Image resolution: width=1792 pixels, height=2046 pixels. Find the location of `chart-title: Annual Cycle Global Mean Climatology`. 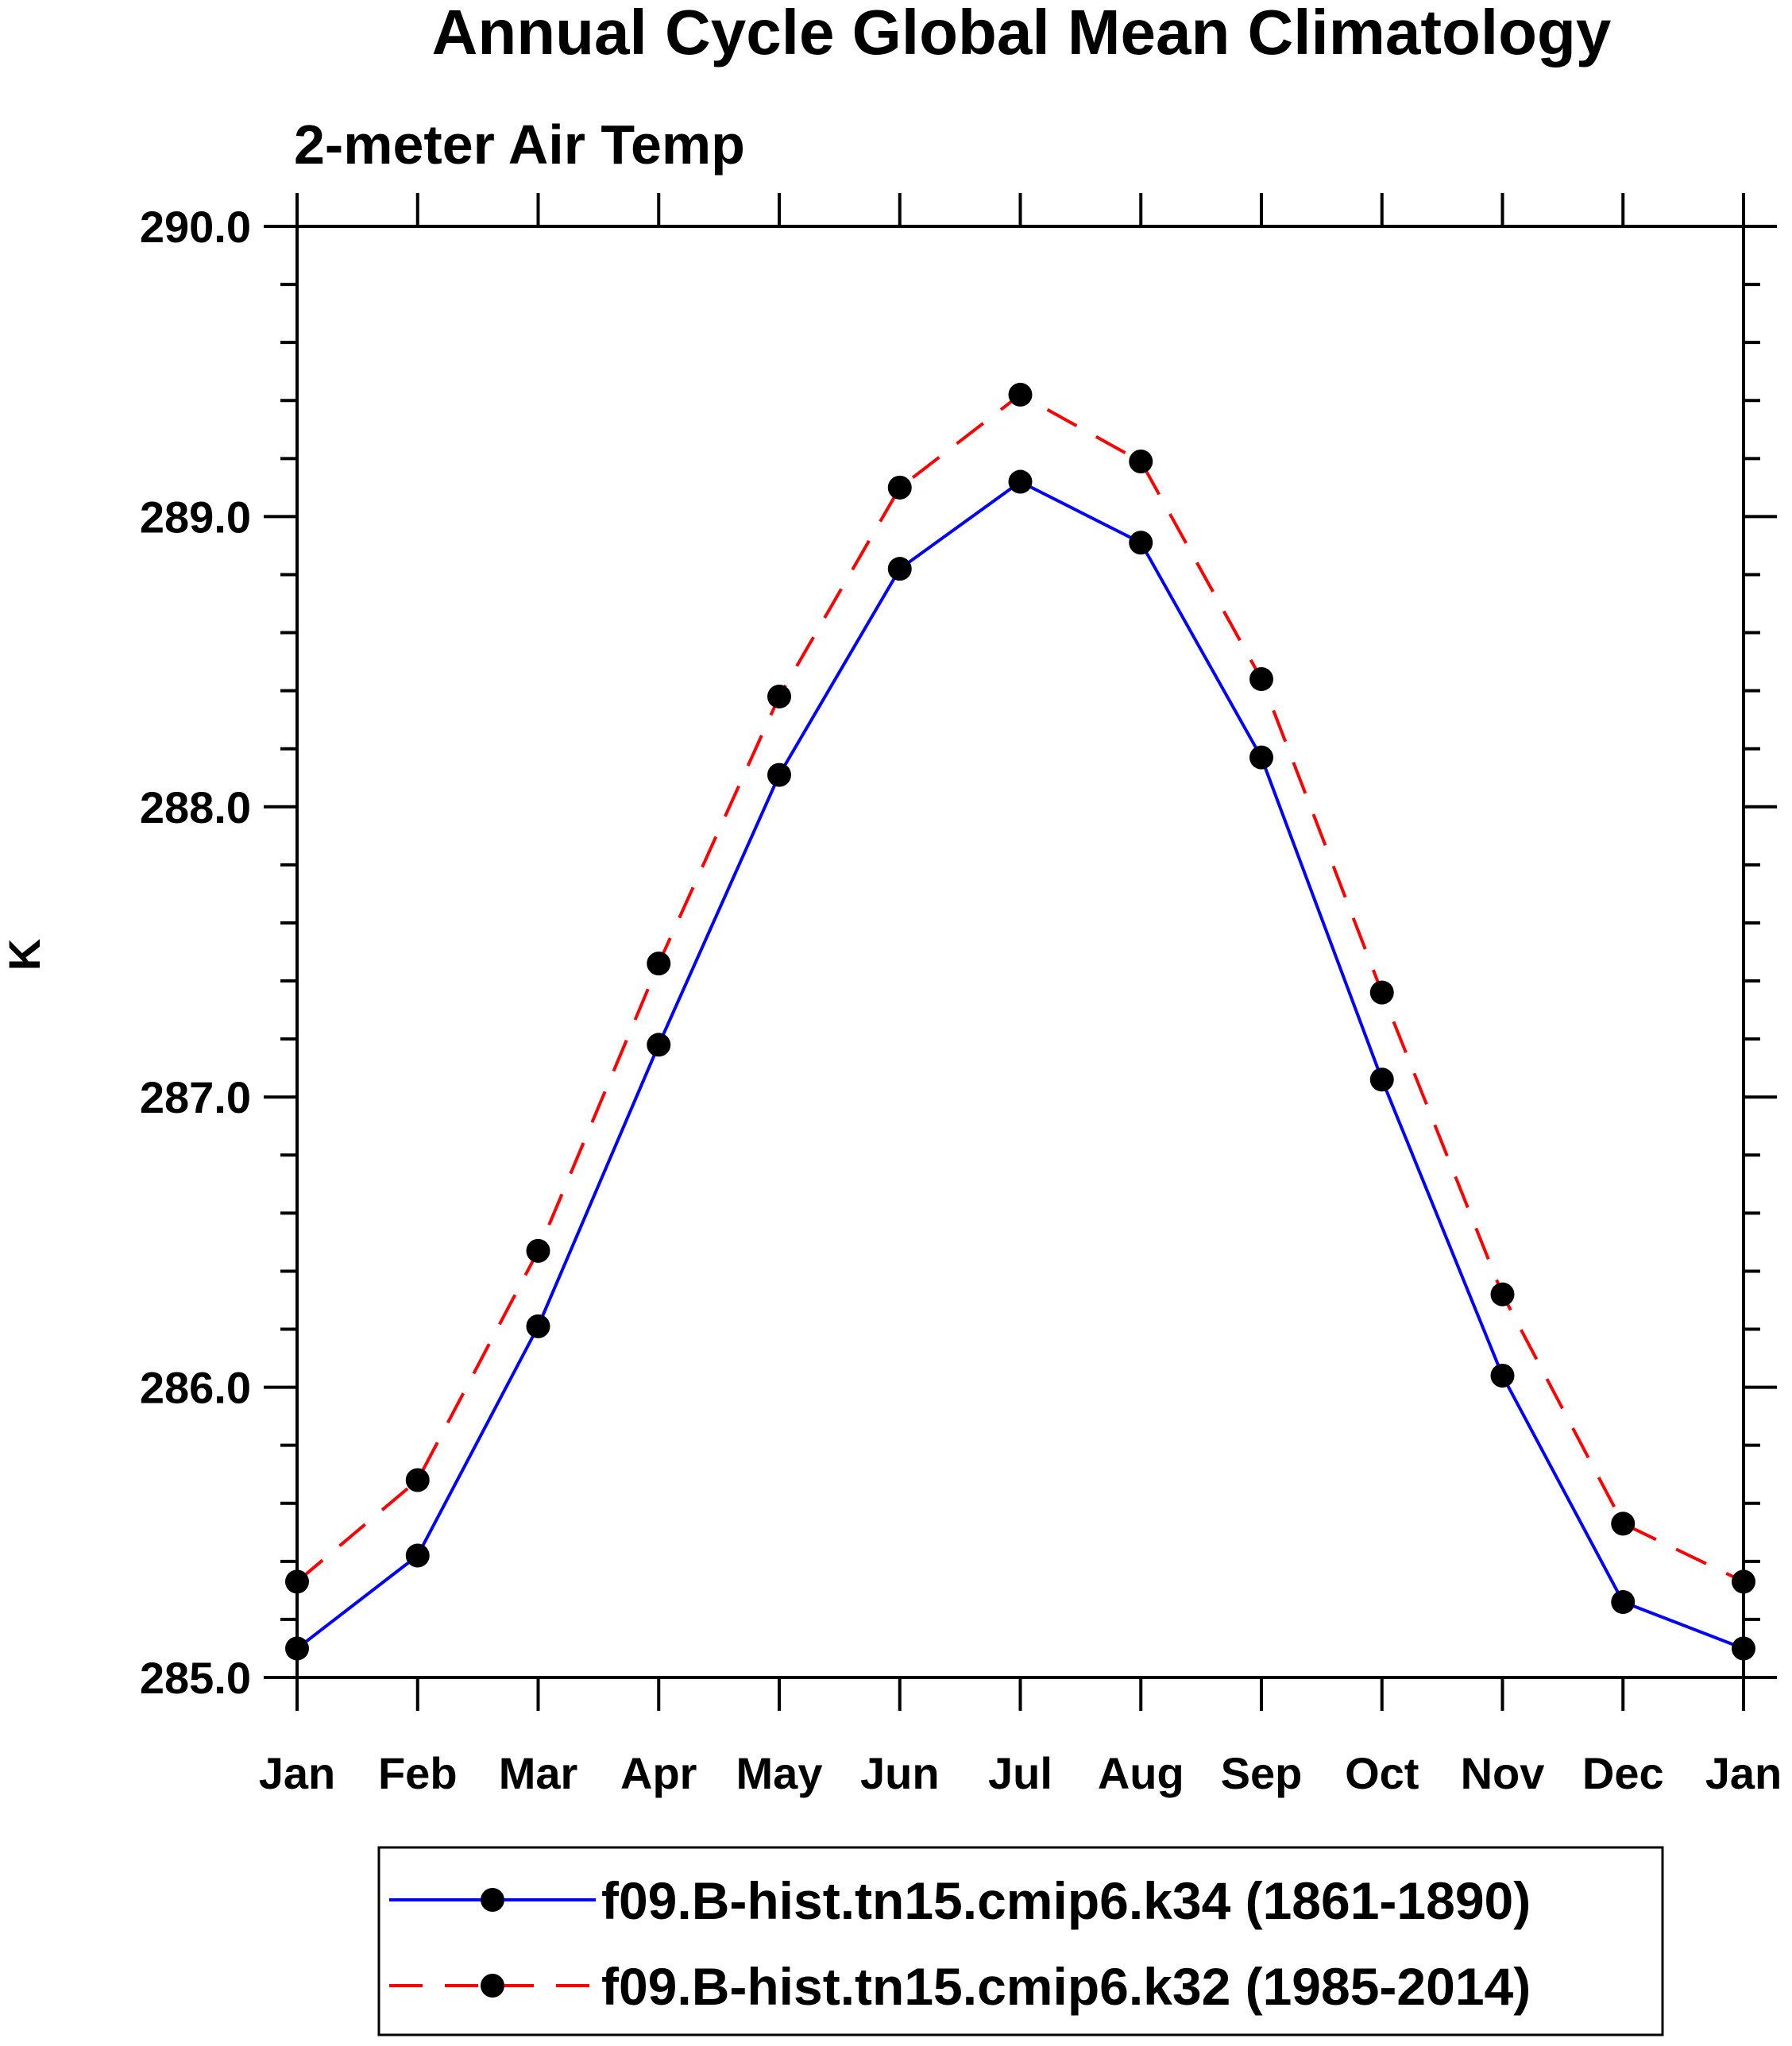

chart-title: Annual Cycle Global Mean Climatology is located at coordinates (1022, 34).